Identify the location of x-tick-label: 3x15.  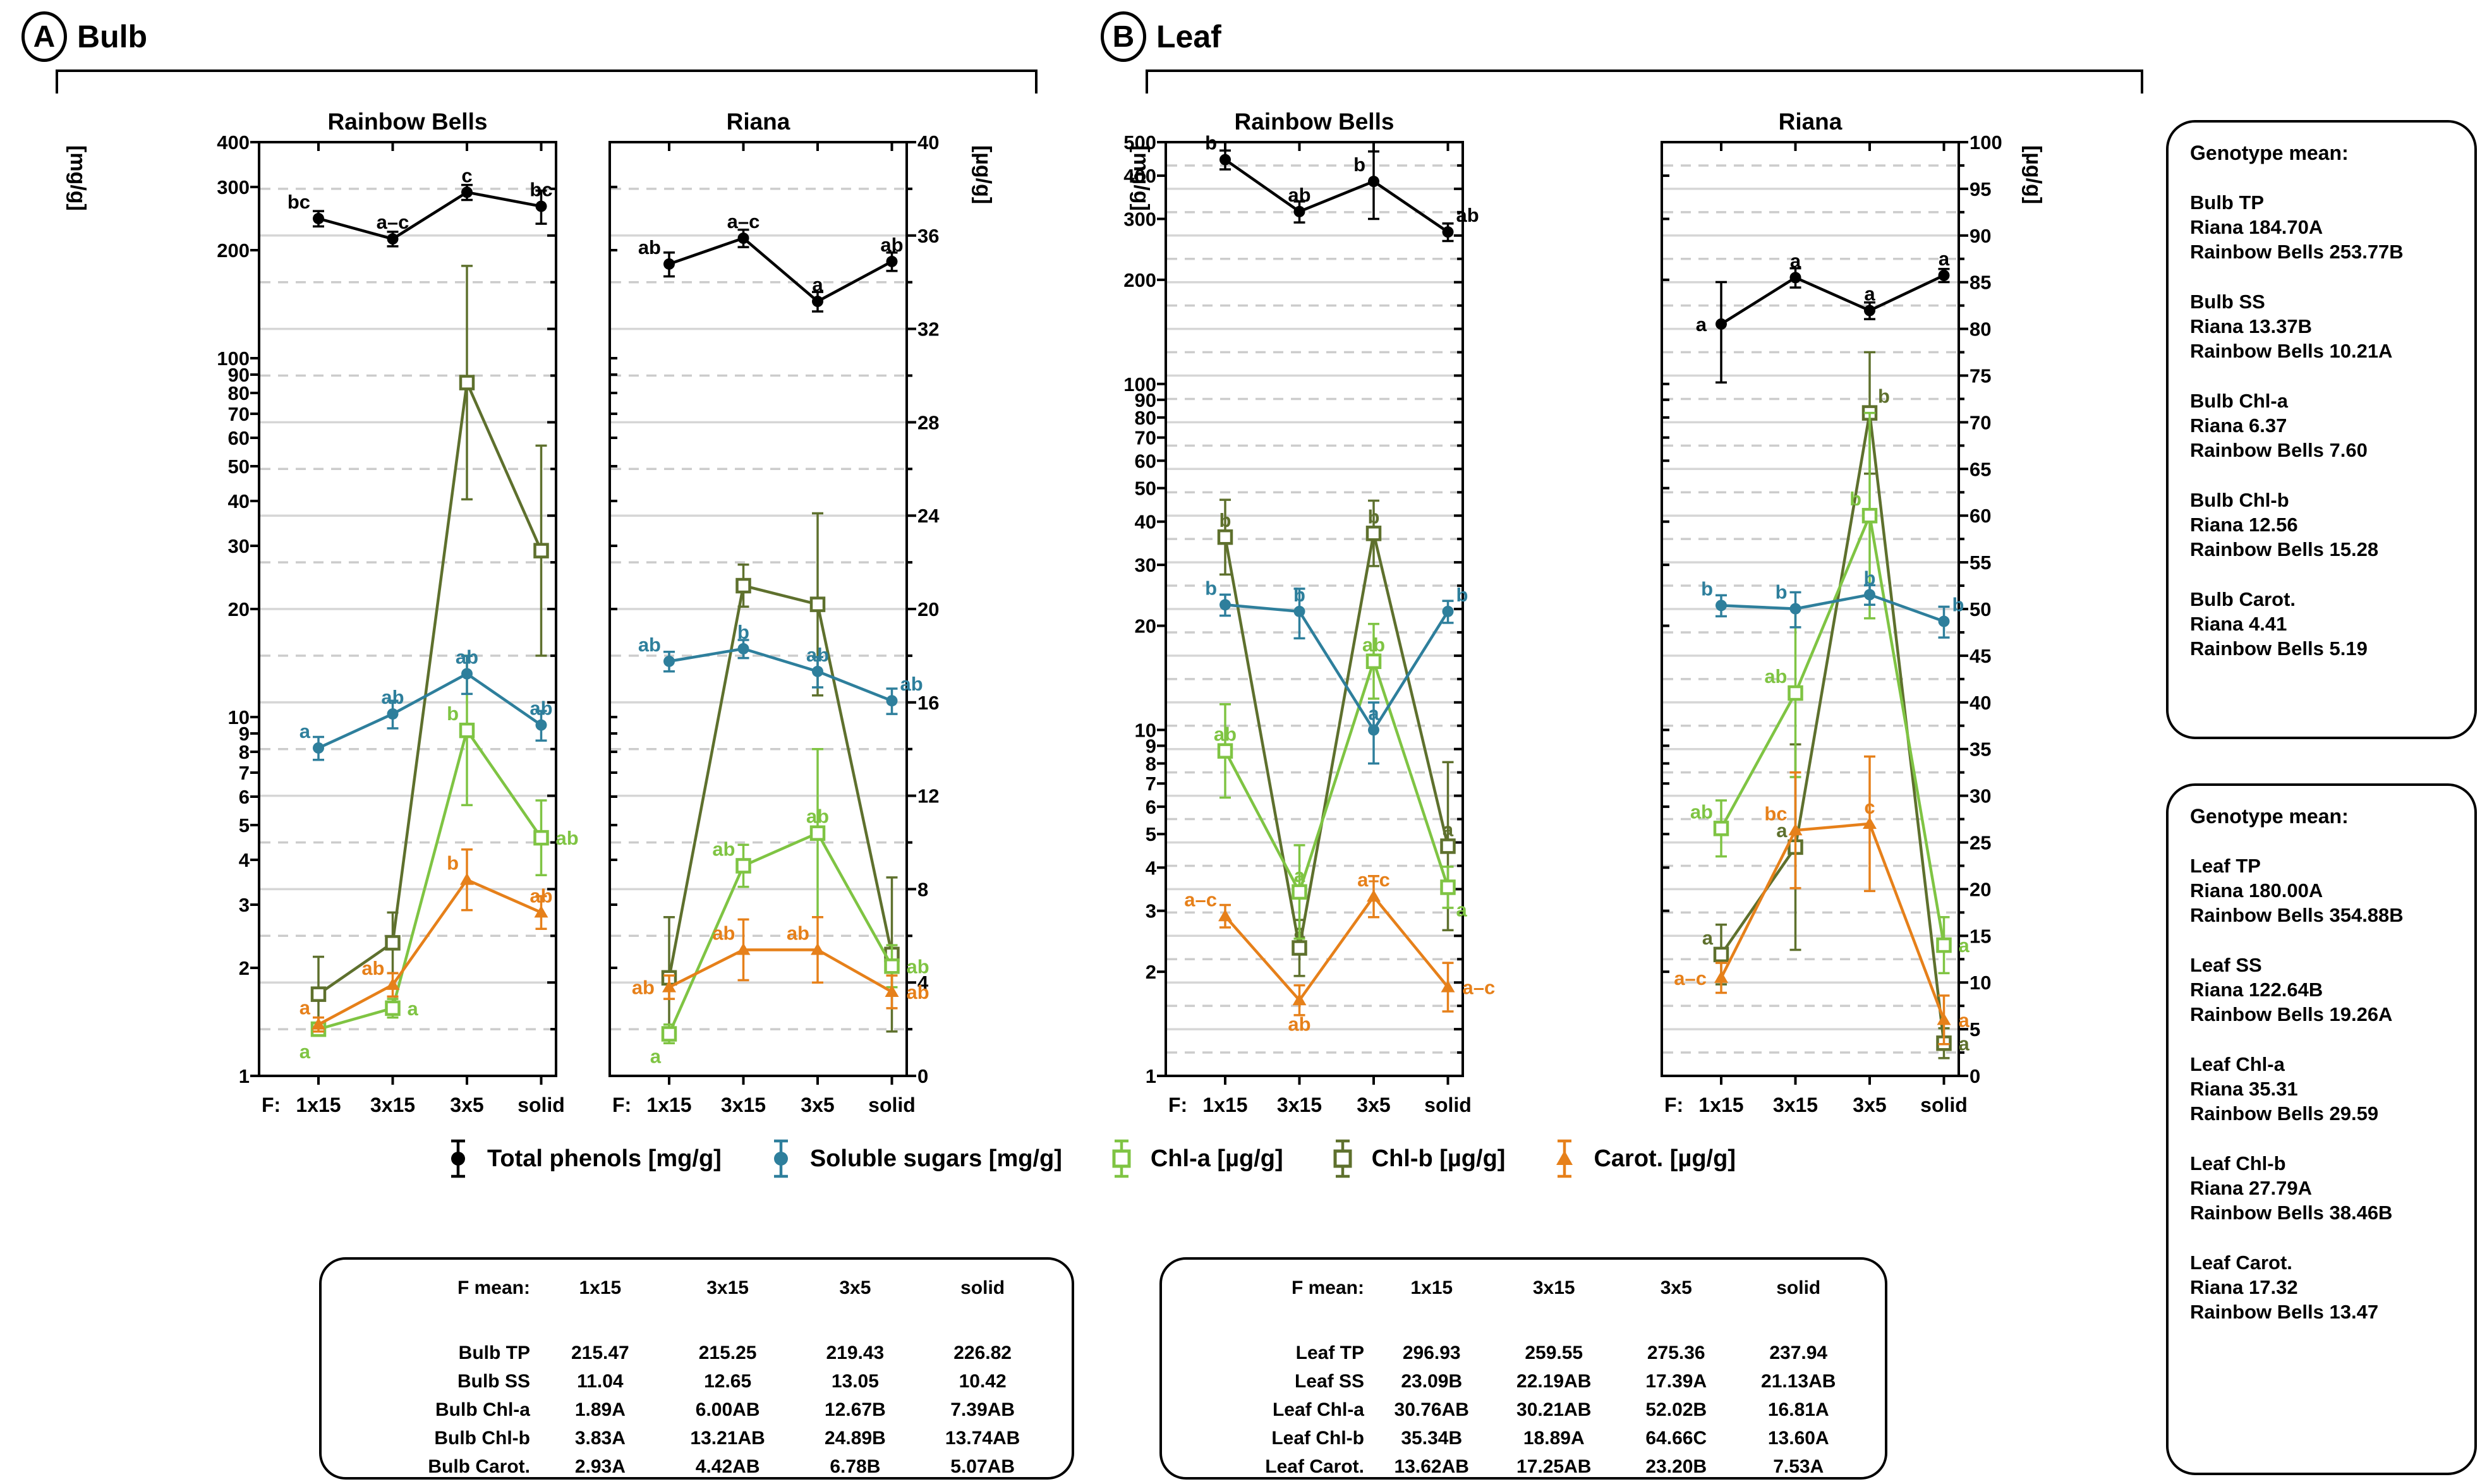
(1795, 1105).